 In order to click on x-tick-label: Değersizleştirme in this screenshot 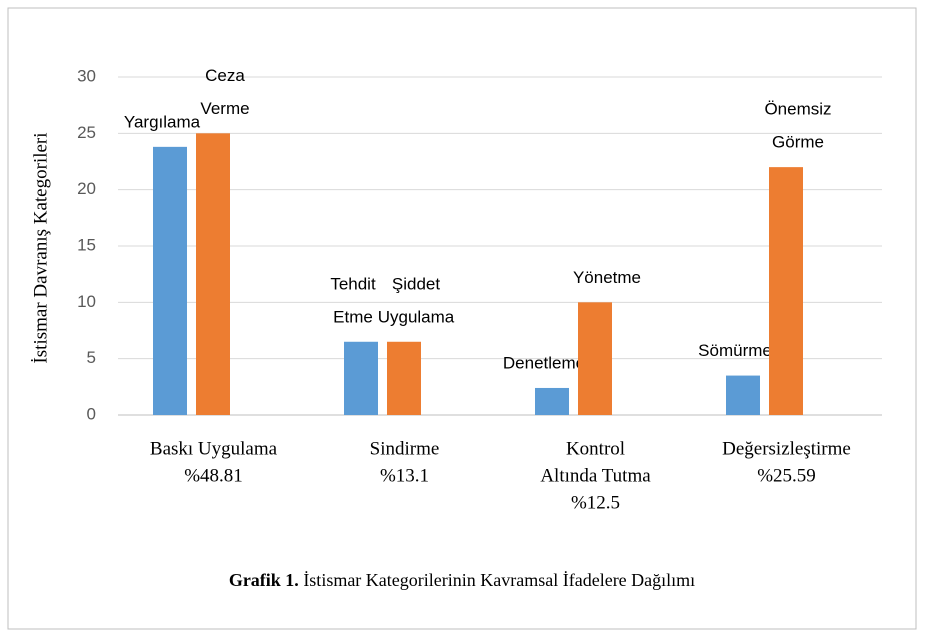, I will do `click(786, 448)`.